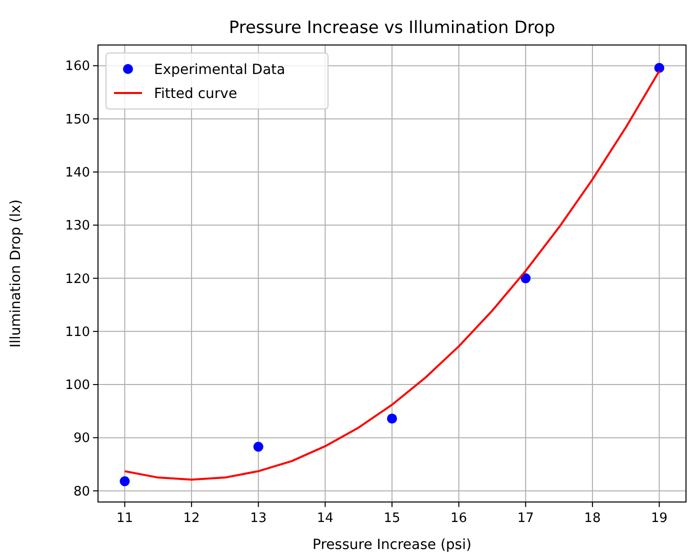 The height and width of the screenshot is (554, 688). What do you see at coordinates (191, 518) in the screenshot?
I see `x-tick-label: 12` at bounding box center [191, 518].